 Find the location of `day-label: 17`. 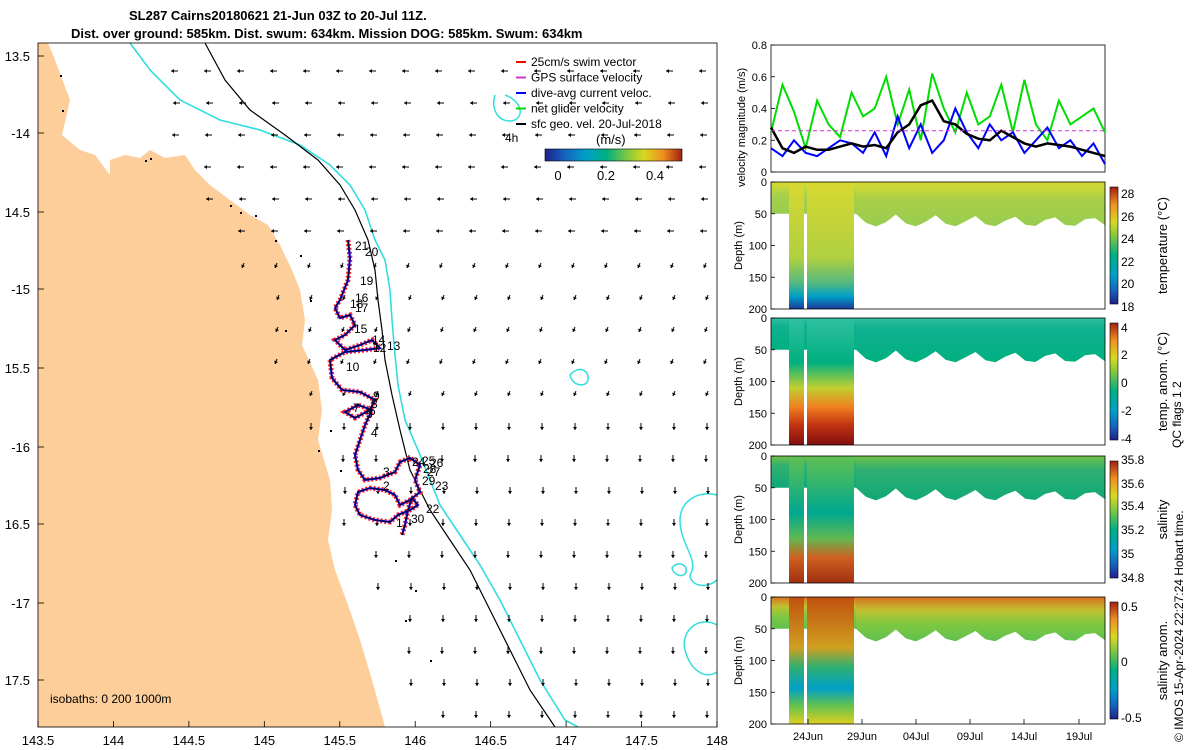

day-label: 17 is located at coordinates (362, 308).